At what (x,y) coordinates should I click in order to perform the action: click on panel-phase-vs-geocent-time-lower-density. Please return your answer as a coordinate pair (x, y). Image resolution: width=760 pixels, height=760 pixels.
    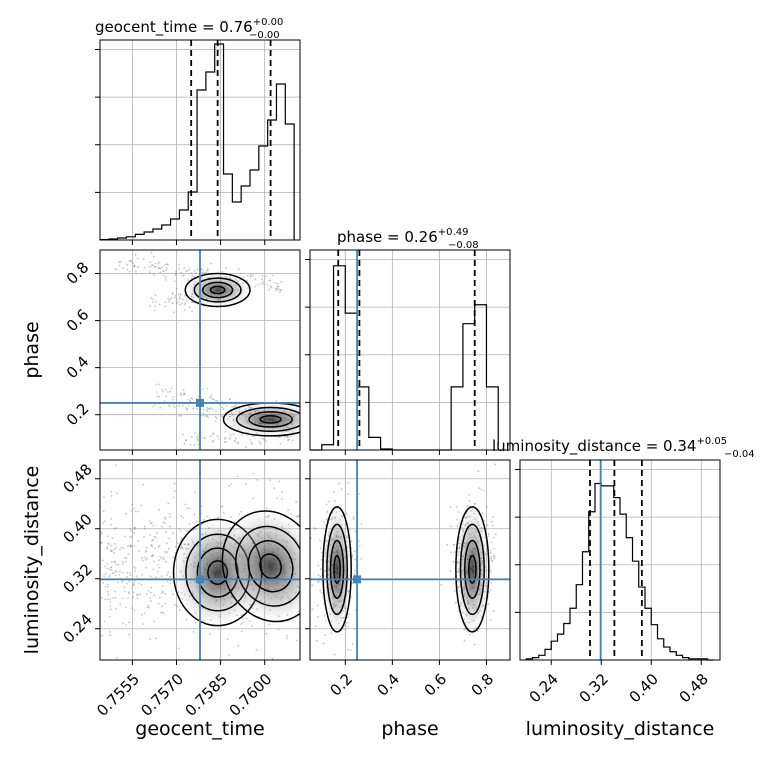
    Looking at the image, I should click on (261, 419).